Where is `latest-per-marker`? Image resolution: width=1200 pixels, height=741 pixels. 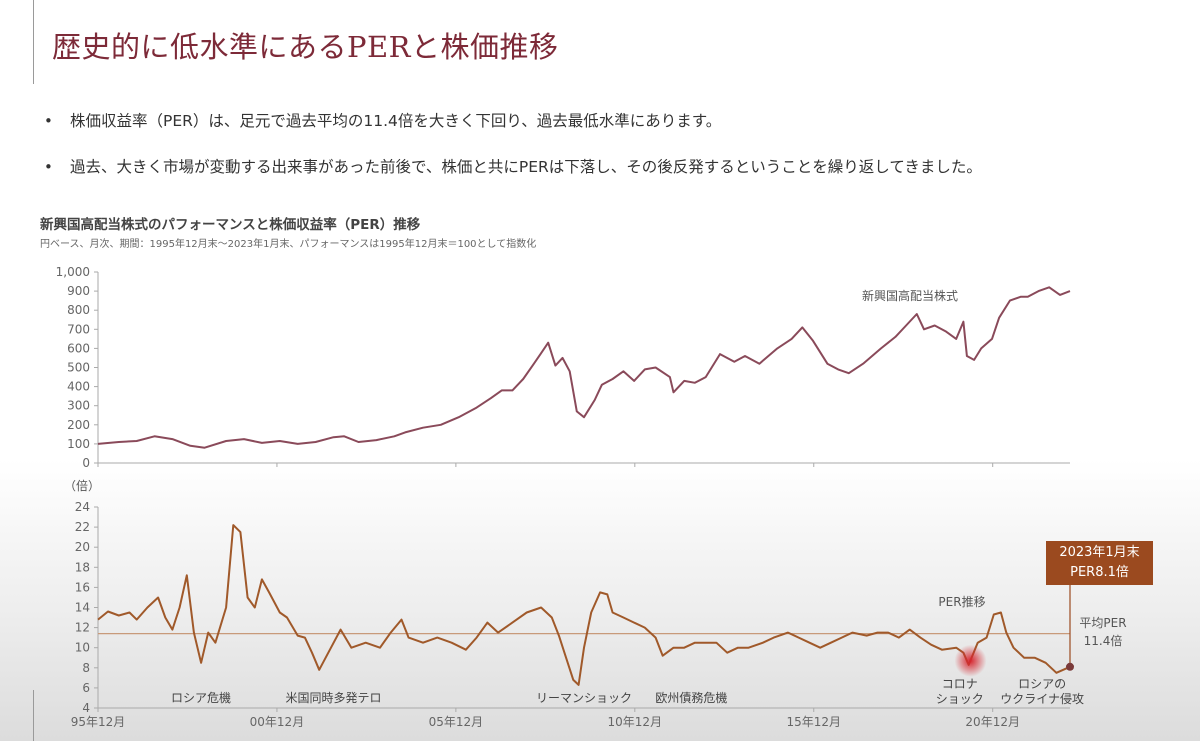 latest-per-marker is located at coordinates (1070, 666).